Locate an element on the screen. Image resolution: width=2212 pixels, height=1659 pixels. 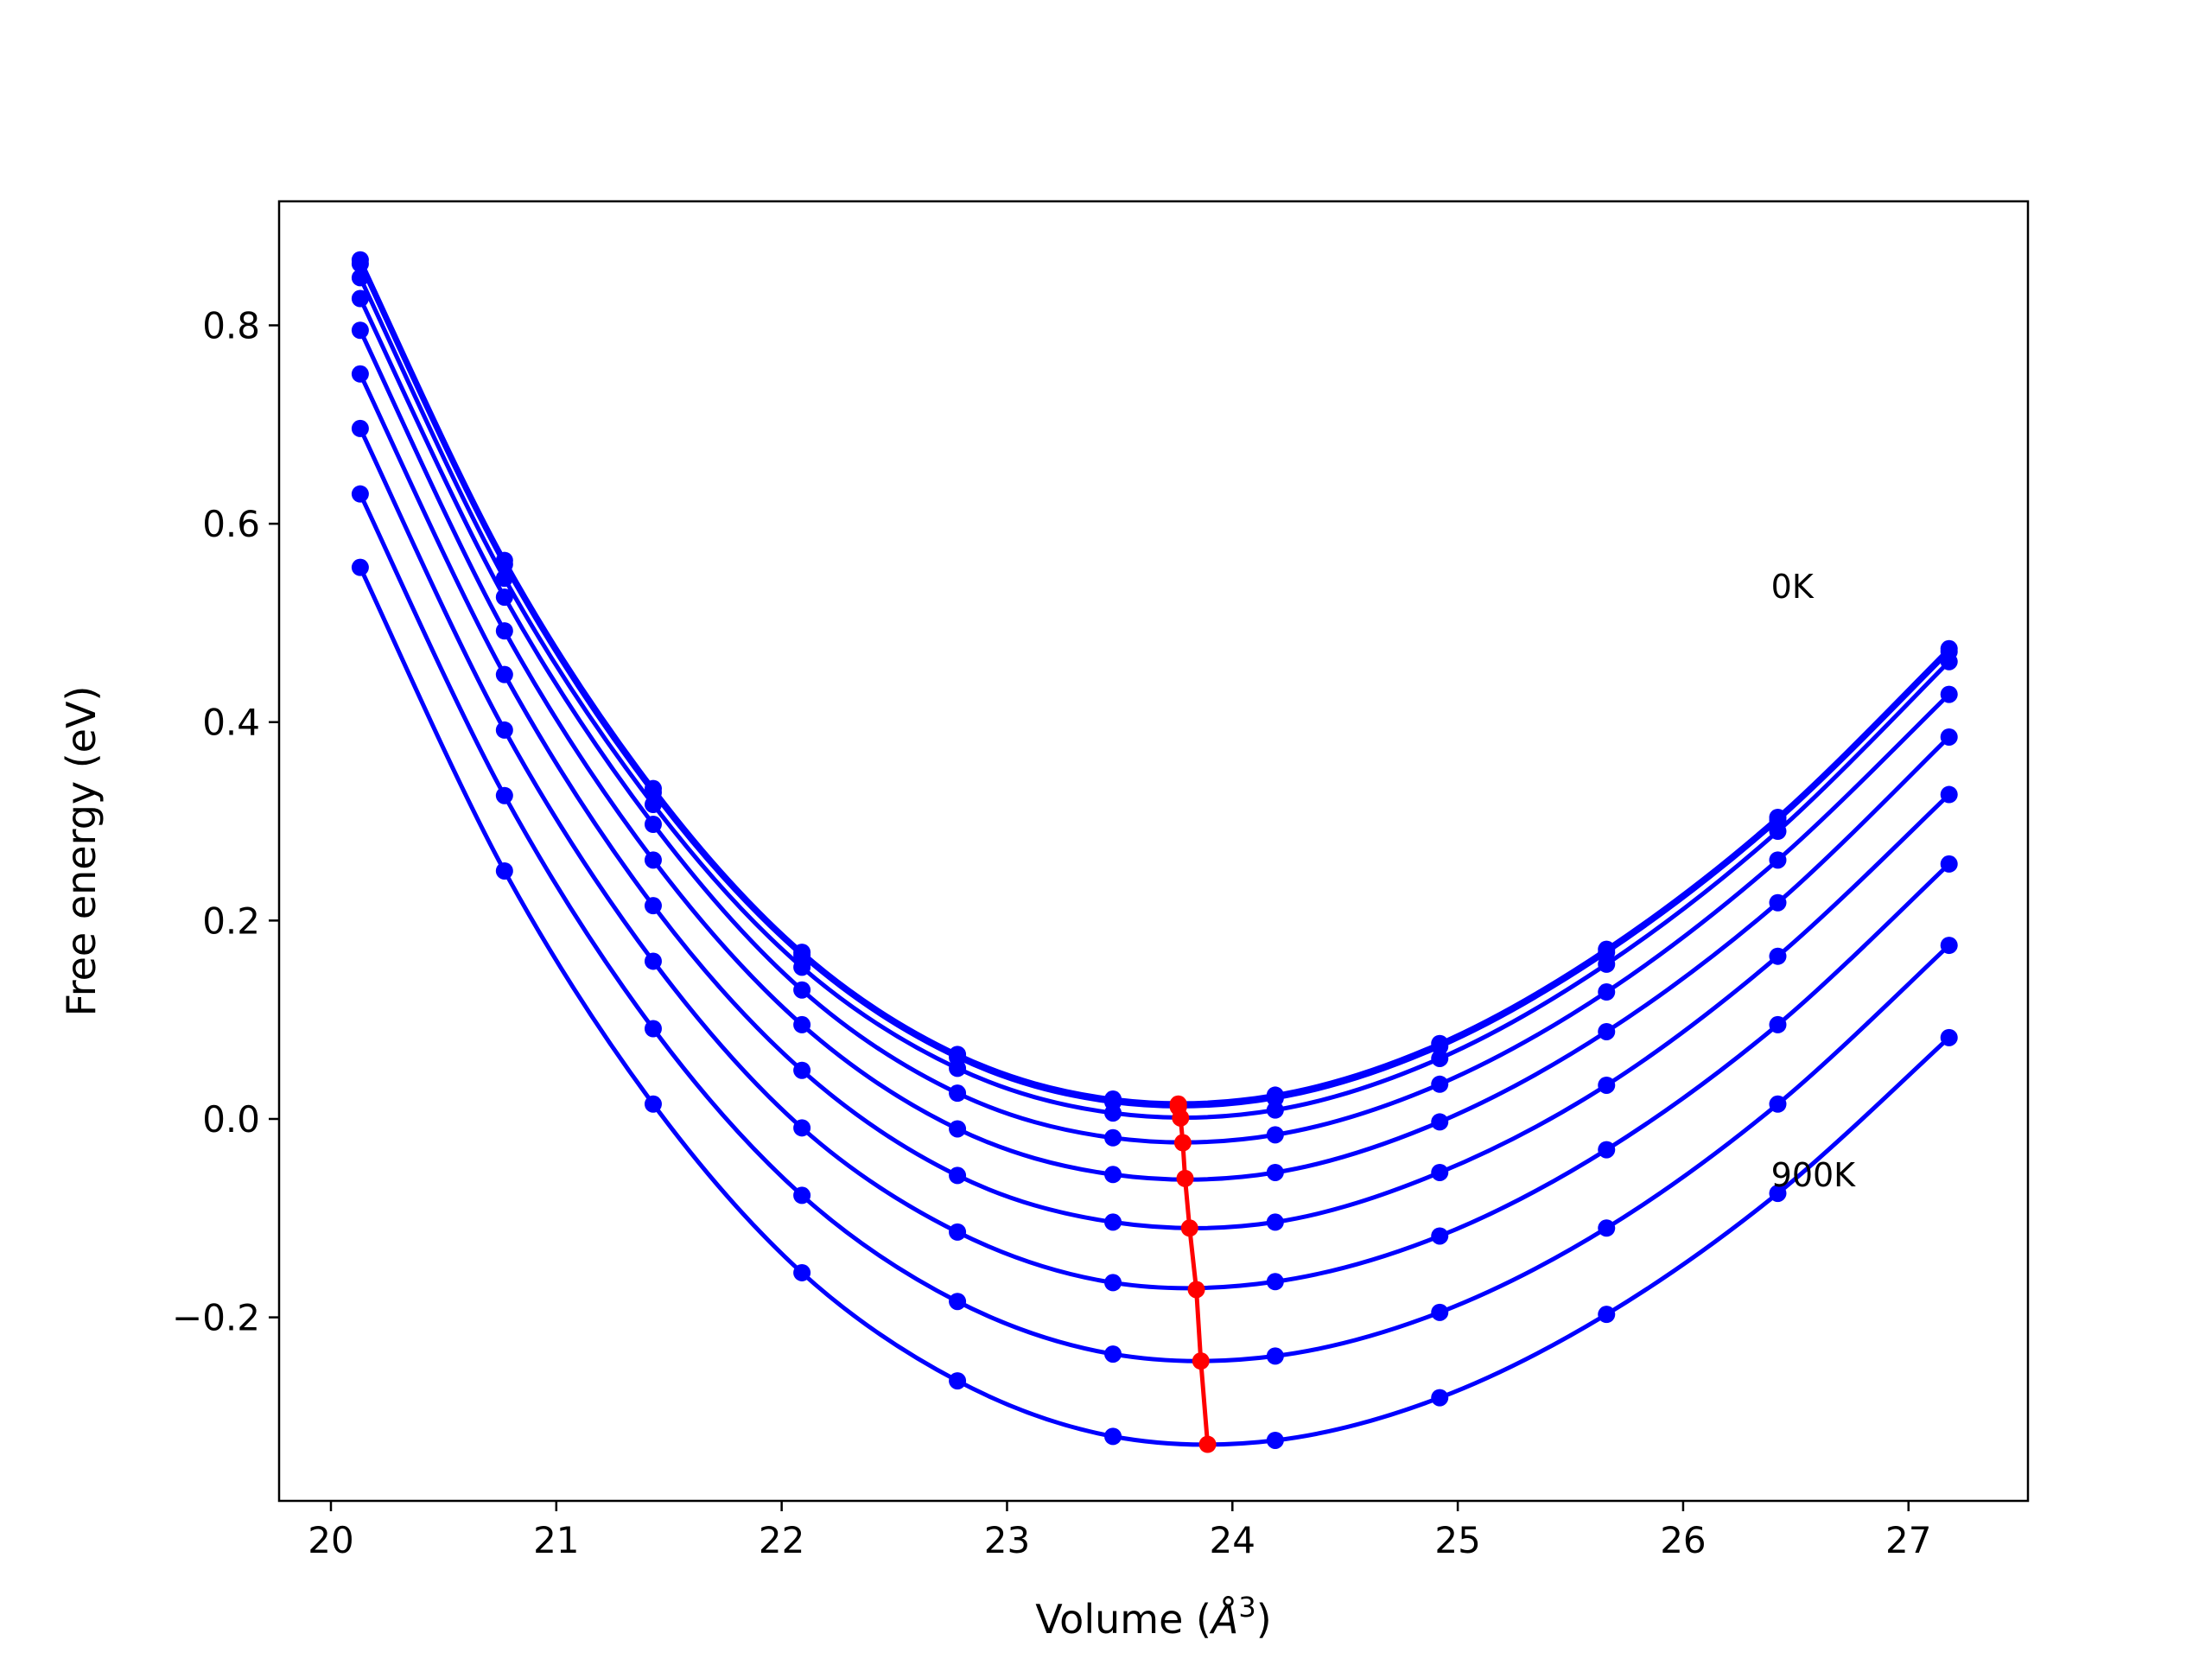
y-axis-ticks: −0.2 0.0 0.2 0.4 0.6 0.8 is located at coordinates (225, 822).